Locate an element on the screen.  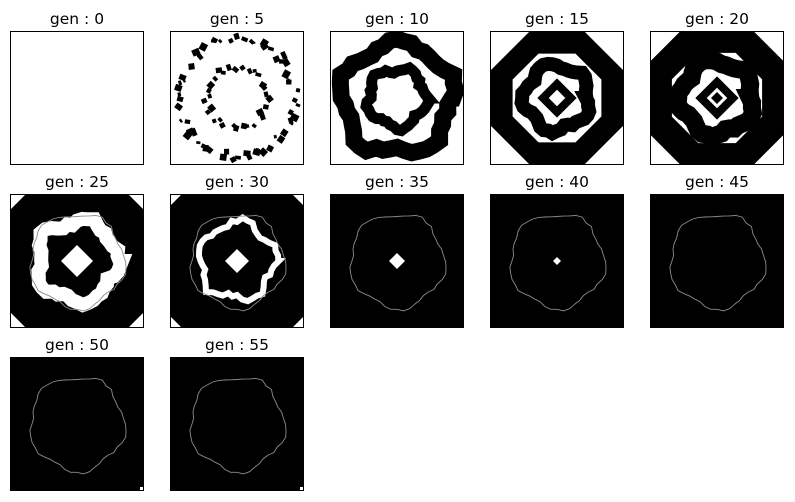
panel-title: gen : 55 is located at coordinates (237, 345).